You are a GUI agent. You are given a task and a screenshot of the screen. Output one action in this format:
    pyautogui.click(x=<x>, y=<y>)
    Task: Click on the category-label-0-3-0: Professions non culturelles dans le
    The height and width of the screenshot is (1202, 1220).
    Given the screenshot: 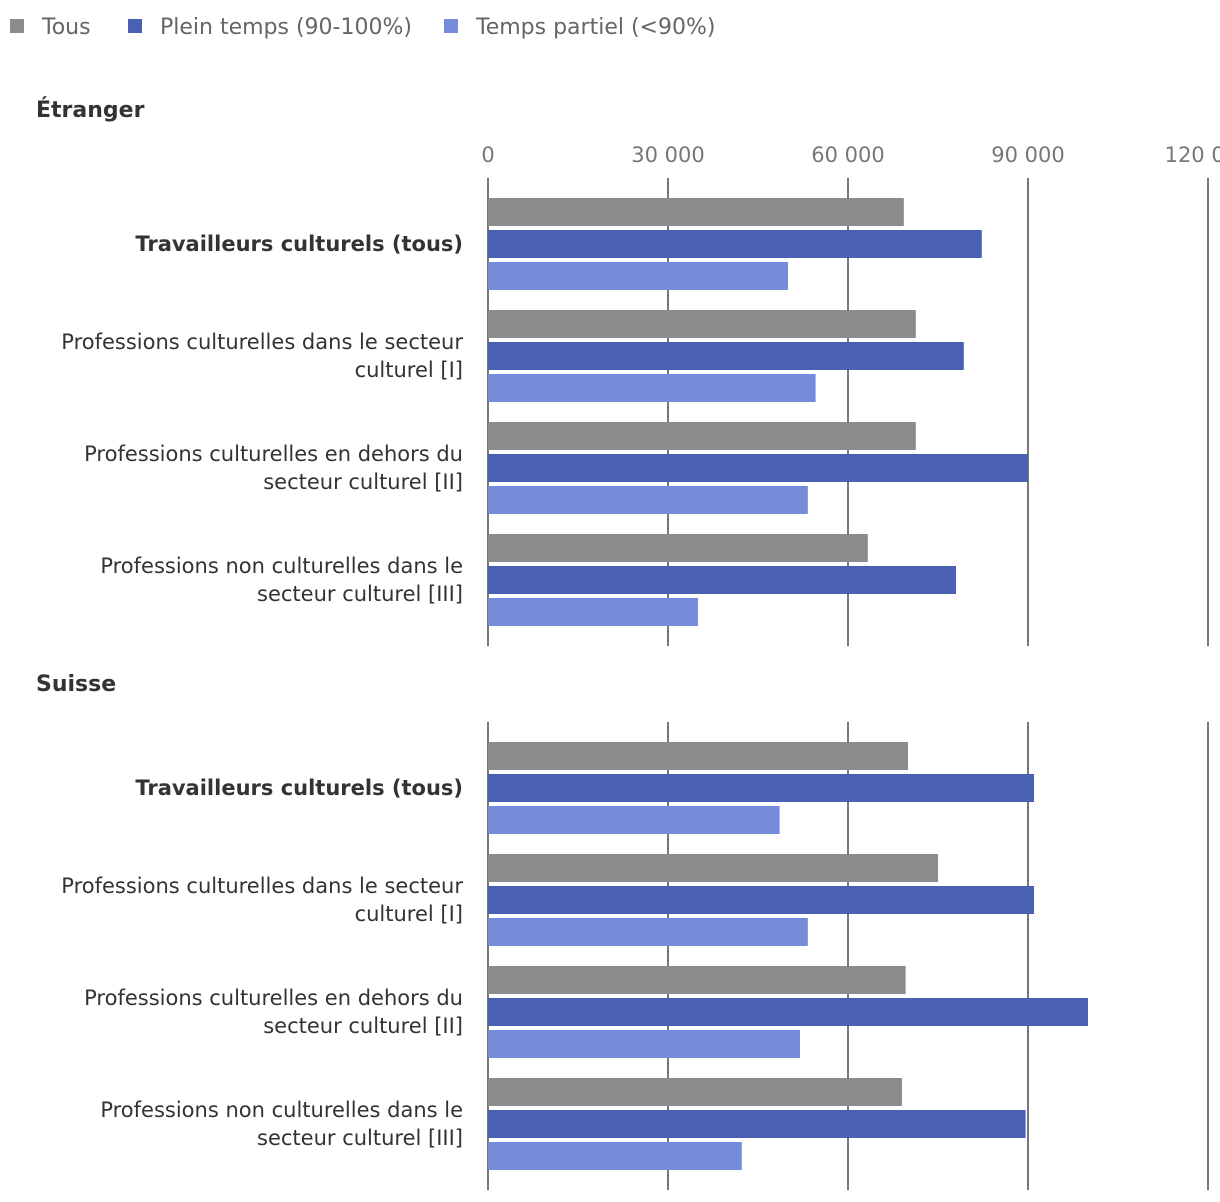 What is the action you would take?
    pyautogui.click(x=281, y=566)
    